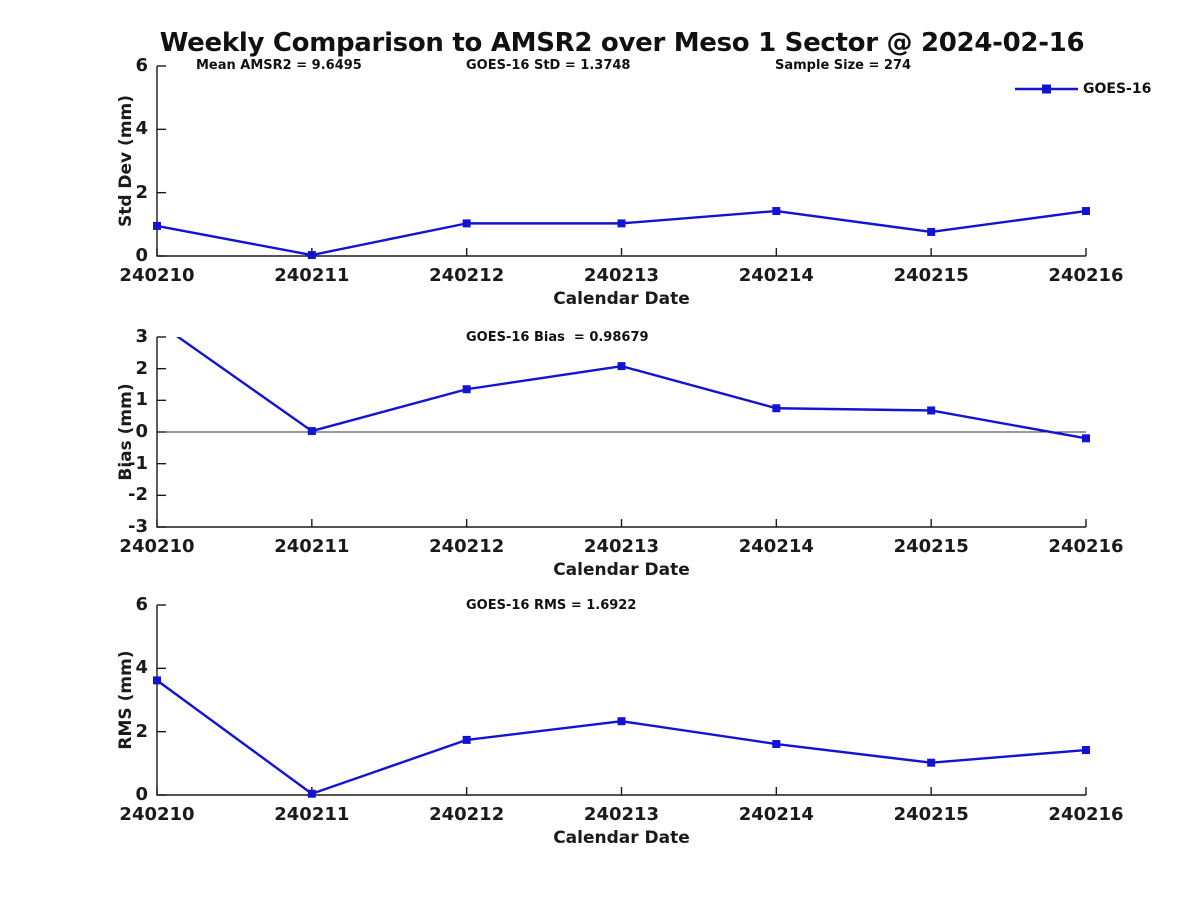 This screenshot has height=900, width=1200. What do you see at coordinates (279, 65) in the screenshot?
I see `std-dev-annotation: Mean AMSR2 = 9.6495` at bounding box center [279, 65].